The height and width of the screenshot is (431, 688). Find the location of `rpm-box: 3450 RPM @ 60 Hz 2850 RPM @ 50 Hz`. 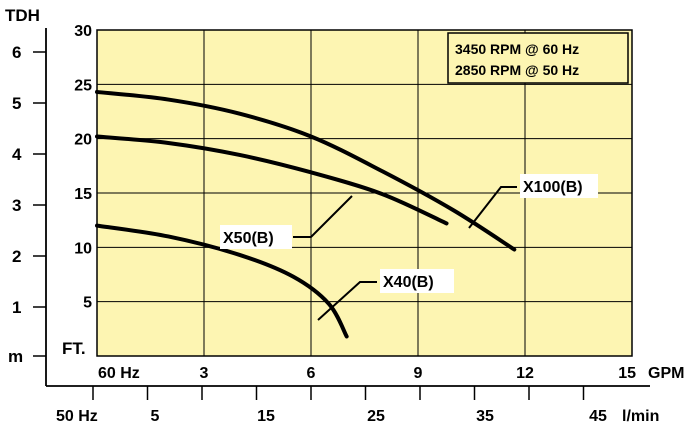

rpm-box: 3450 RPM @ 60 Hz 2850 RPM @ 50 Hz is located at coordinates (538, 58).